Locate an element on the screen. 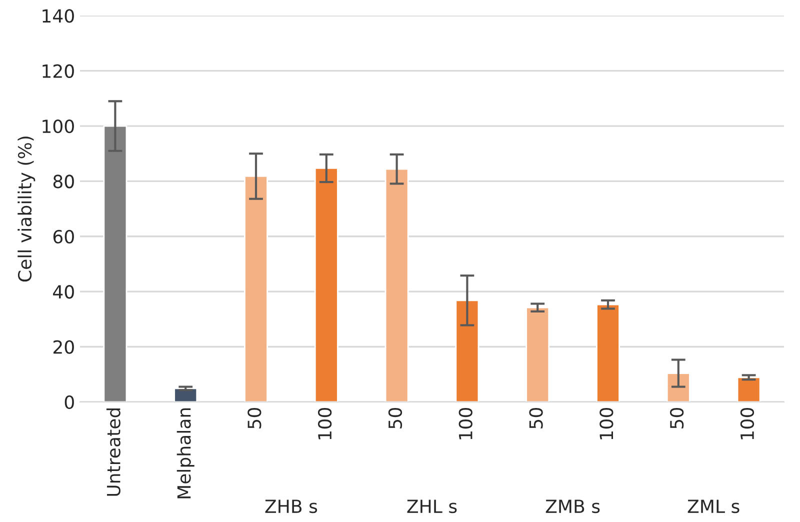 This screenshot has width=800, height=522. y-tick-label: 120 is located at coordinates (58, 71).